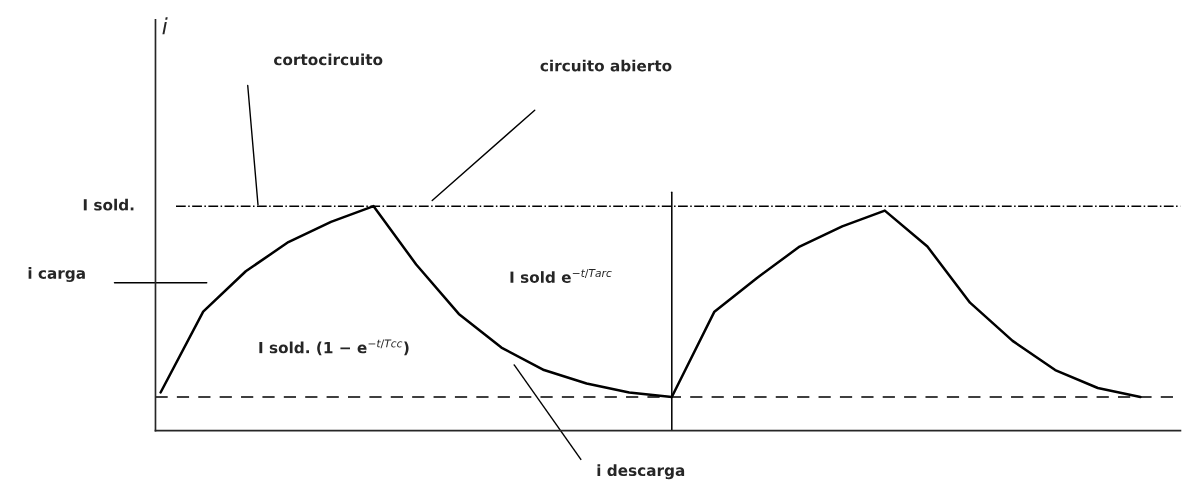 Image resolution: width=1196 pixels, height=495 pixels. What do you see at coordinates (328, 59) in the screenshot?
I see `text: cortocircuito` at bounding box center [328, 59].